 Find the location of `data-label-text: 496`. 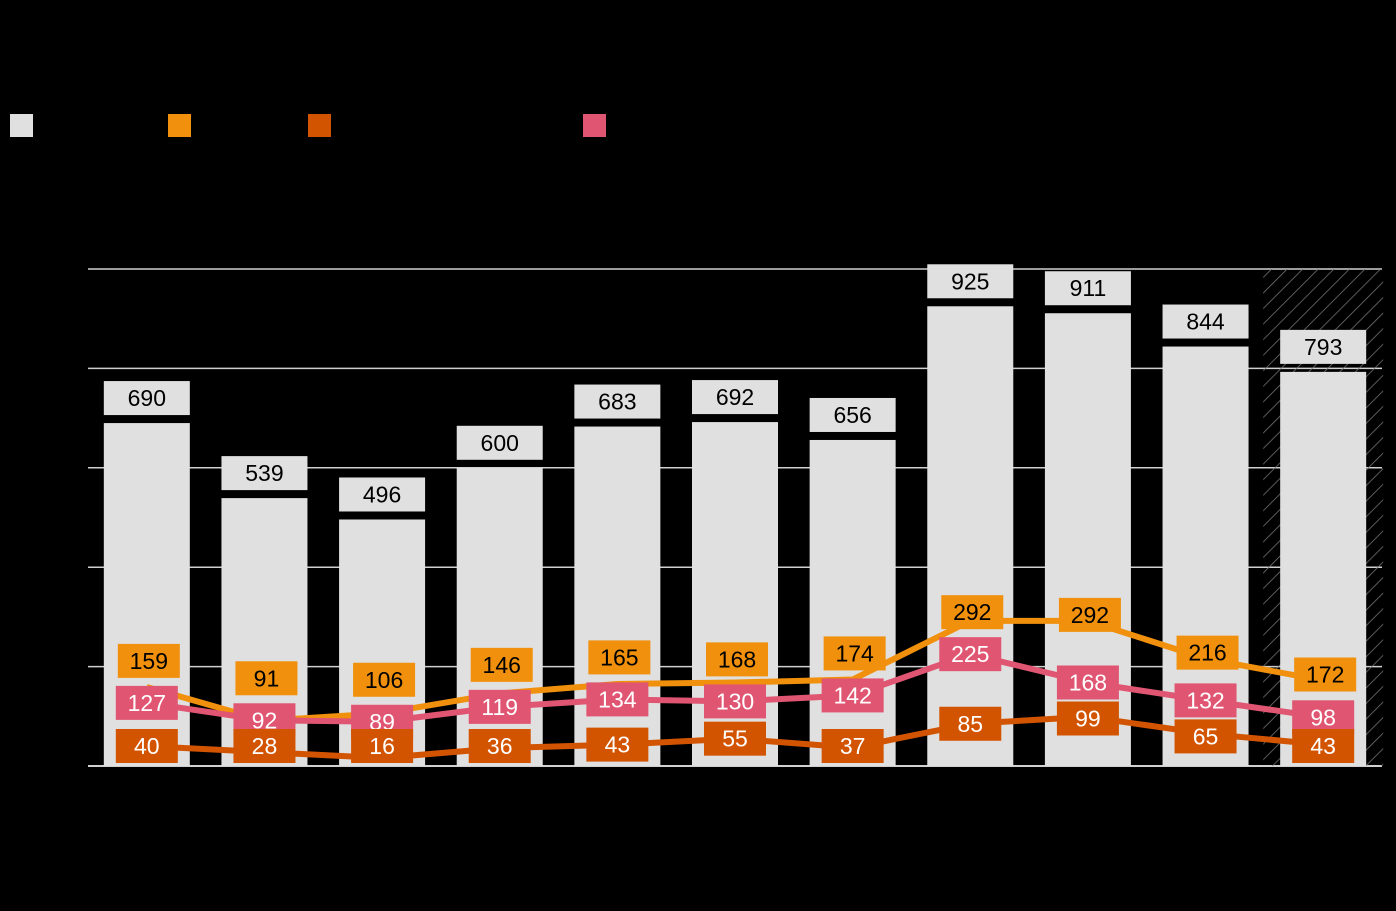

data-label-text: 496 is located at coordinates (382, 494).